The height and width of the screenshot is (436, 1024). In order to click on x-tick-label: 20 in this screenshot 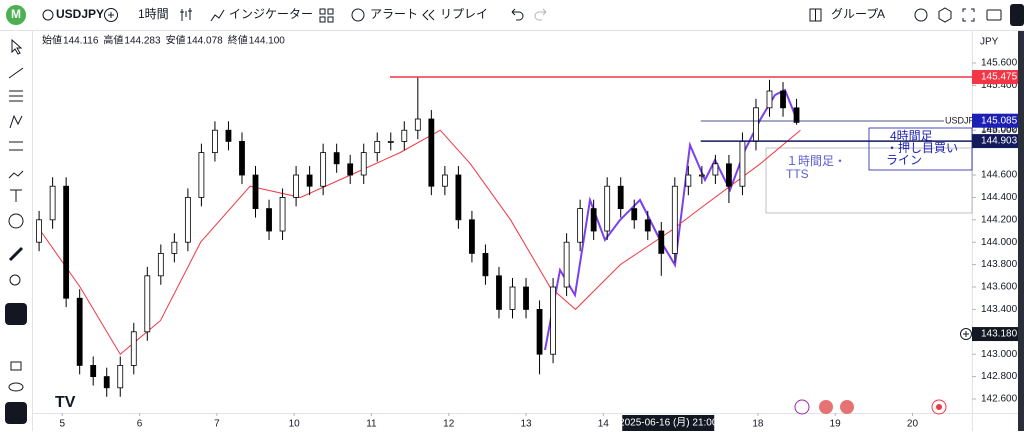, I will do `click(913, 424)`.